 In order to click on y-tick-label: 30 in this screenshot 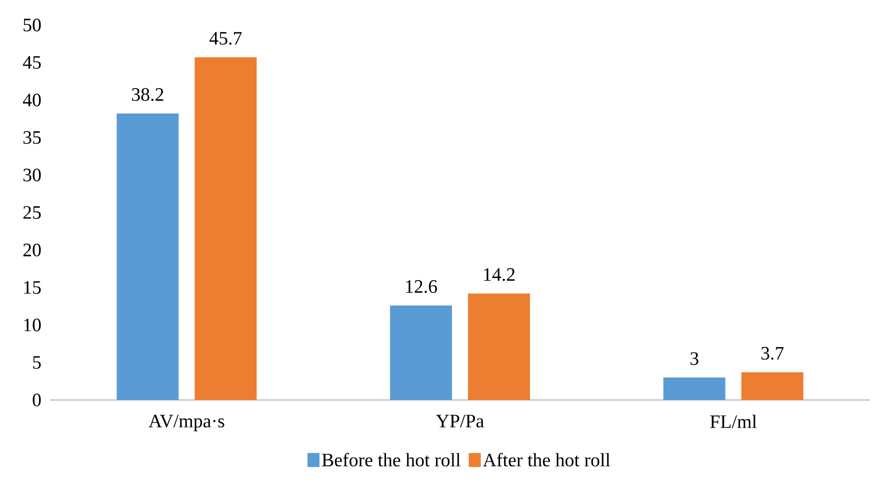, I will do `click(32, 175)`.